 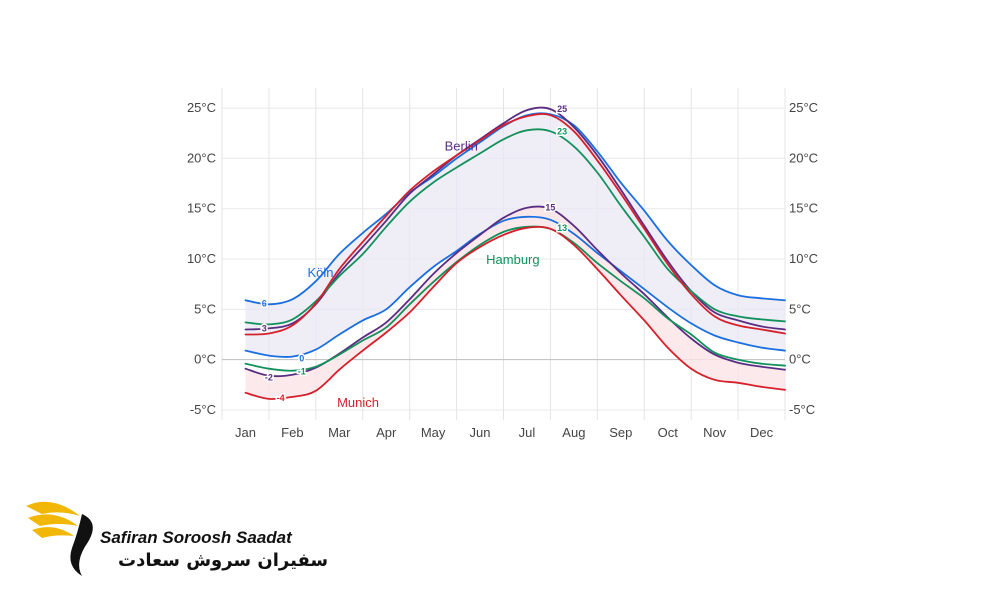 I want to click on series-line-kln-min, so click(x=515, y=286).